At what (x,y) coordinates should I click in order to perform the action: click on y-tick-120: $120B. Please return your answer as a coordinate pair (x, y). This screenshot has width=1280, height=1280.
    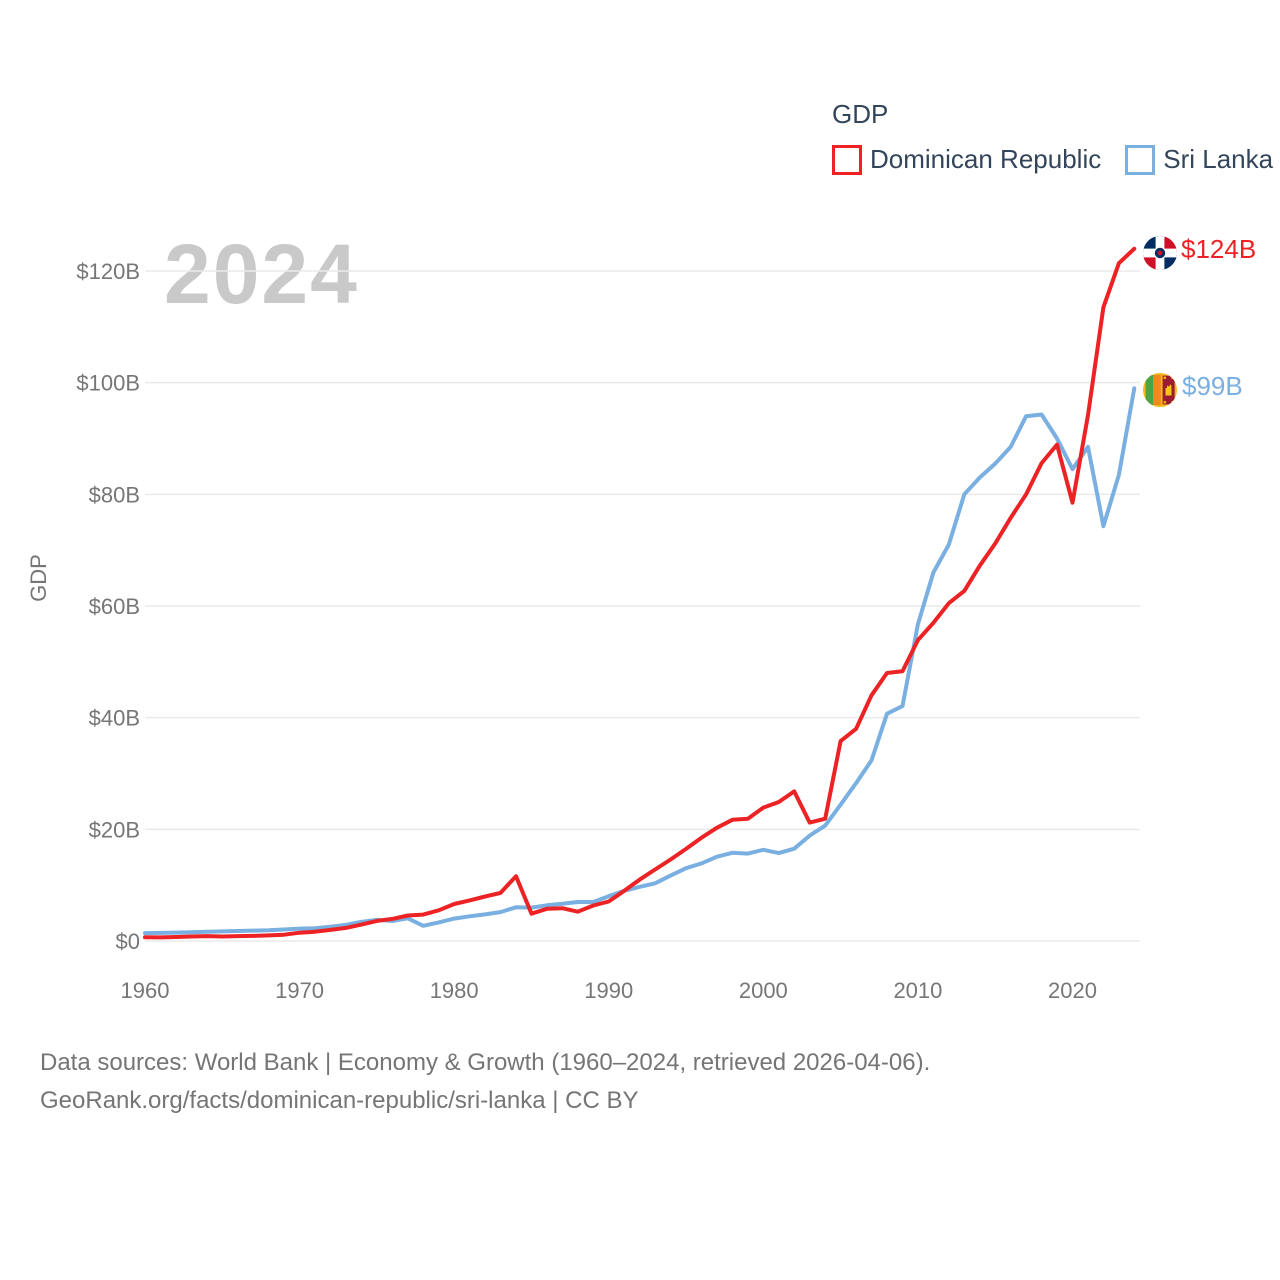
    Looking at the image, I should click on (108, 271).